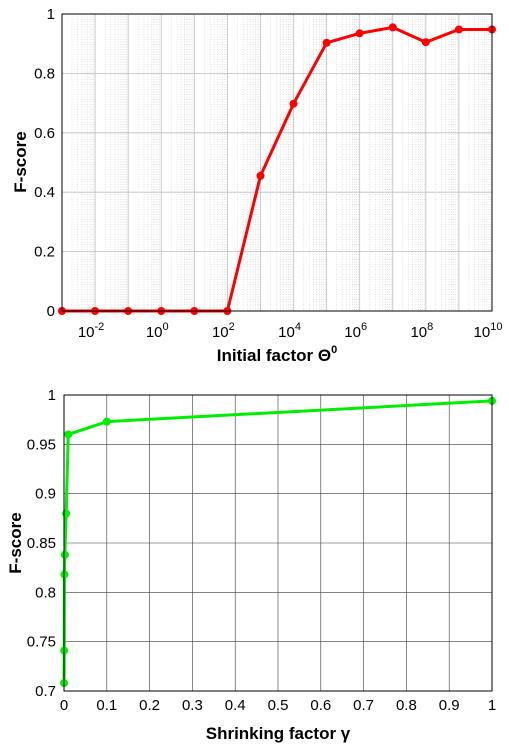 This screenshot has width=509, height=745. I want to click on y-axis-label-top: F-score, so click(20, 161).